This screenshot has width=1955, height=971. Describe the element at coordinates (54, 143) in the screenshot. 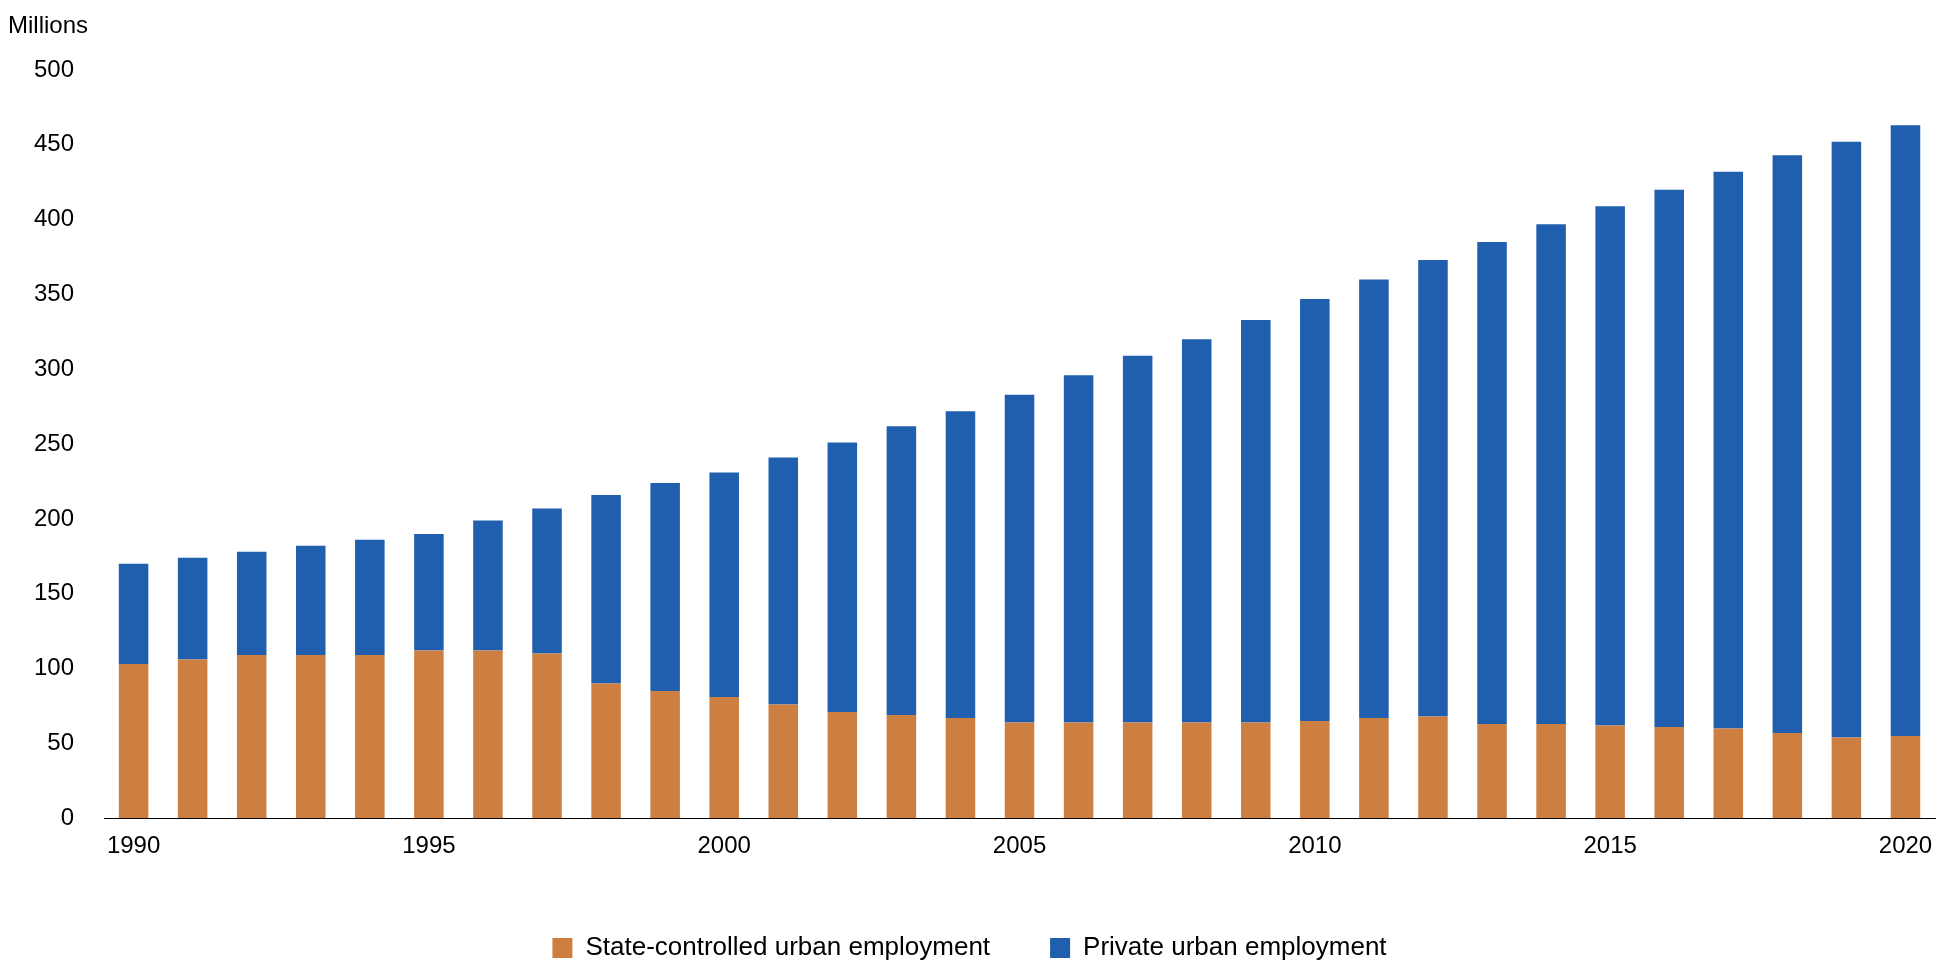

I see `y-tick-label: 450` at that location.